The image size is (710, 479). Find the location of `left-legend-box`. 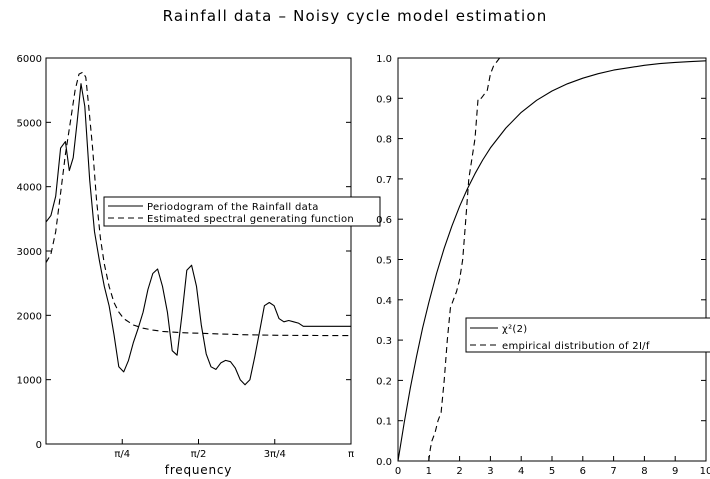

left-legend-box is located at coordinates (242, 211).